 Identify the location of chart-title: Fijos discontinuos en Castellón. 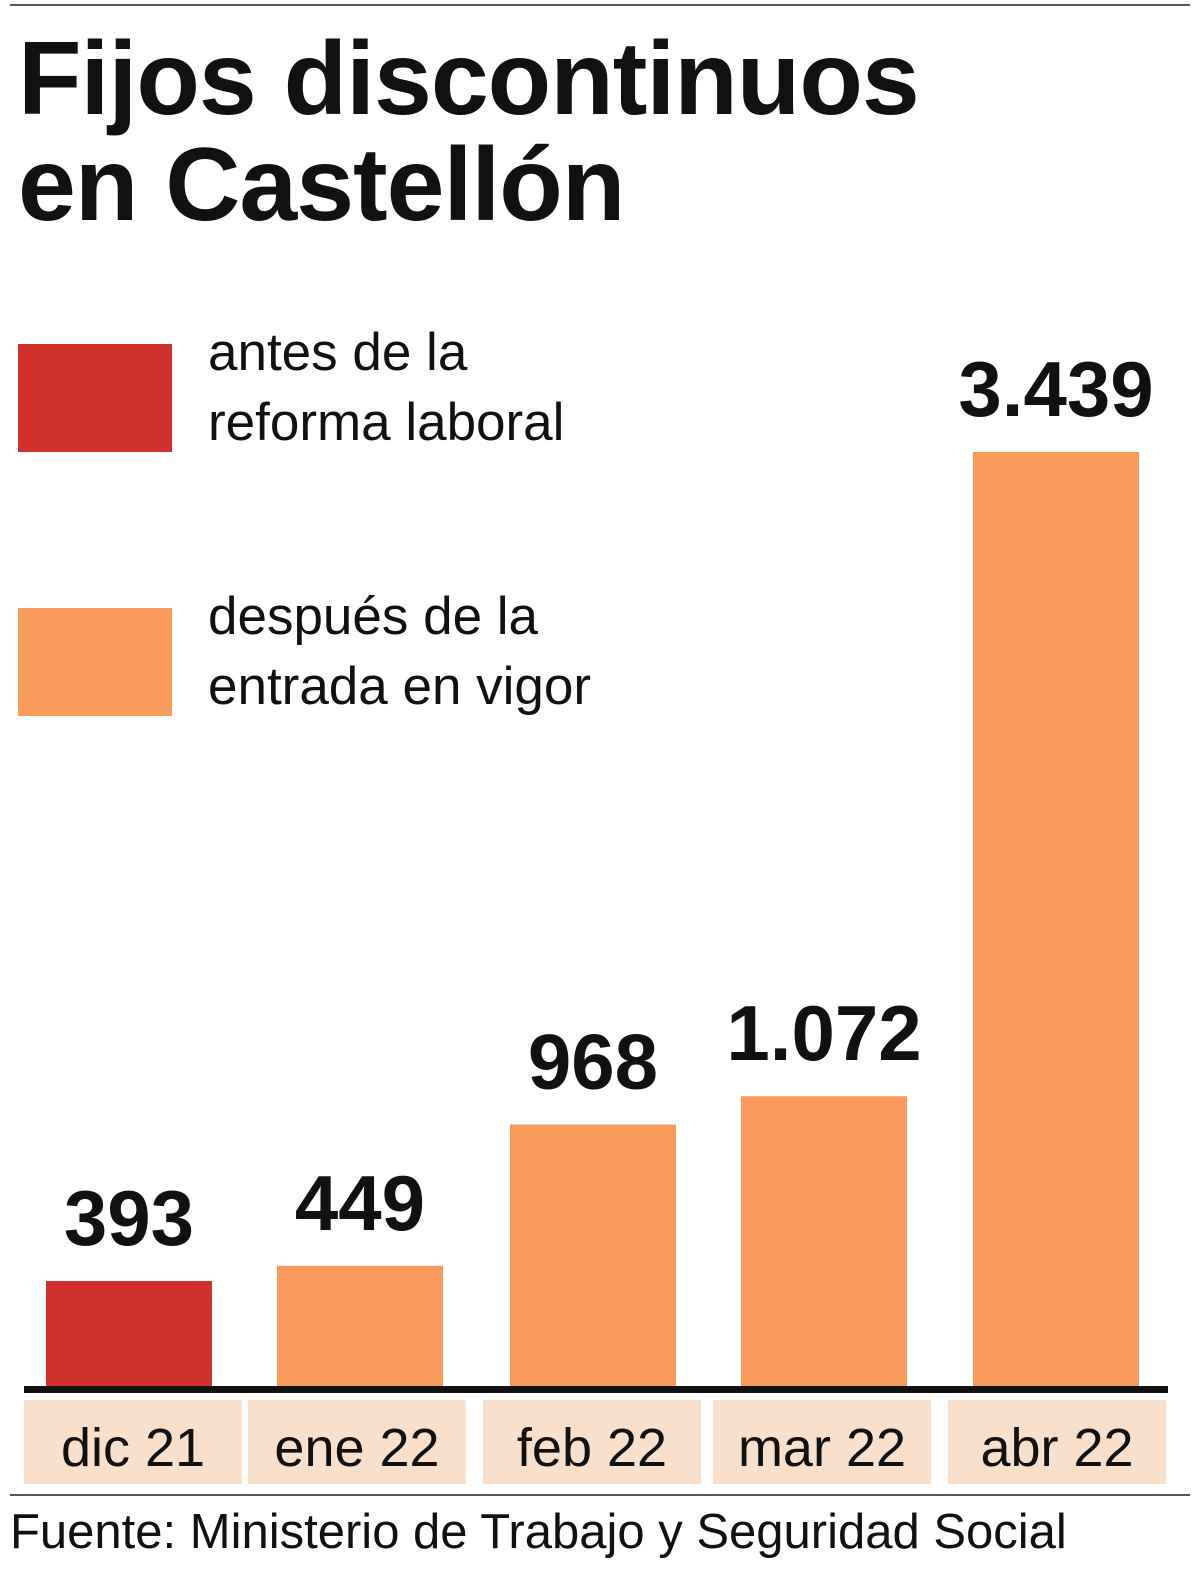
(469, 132).